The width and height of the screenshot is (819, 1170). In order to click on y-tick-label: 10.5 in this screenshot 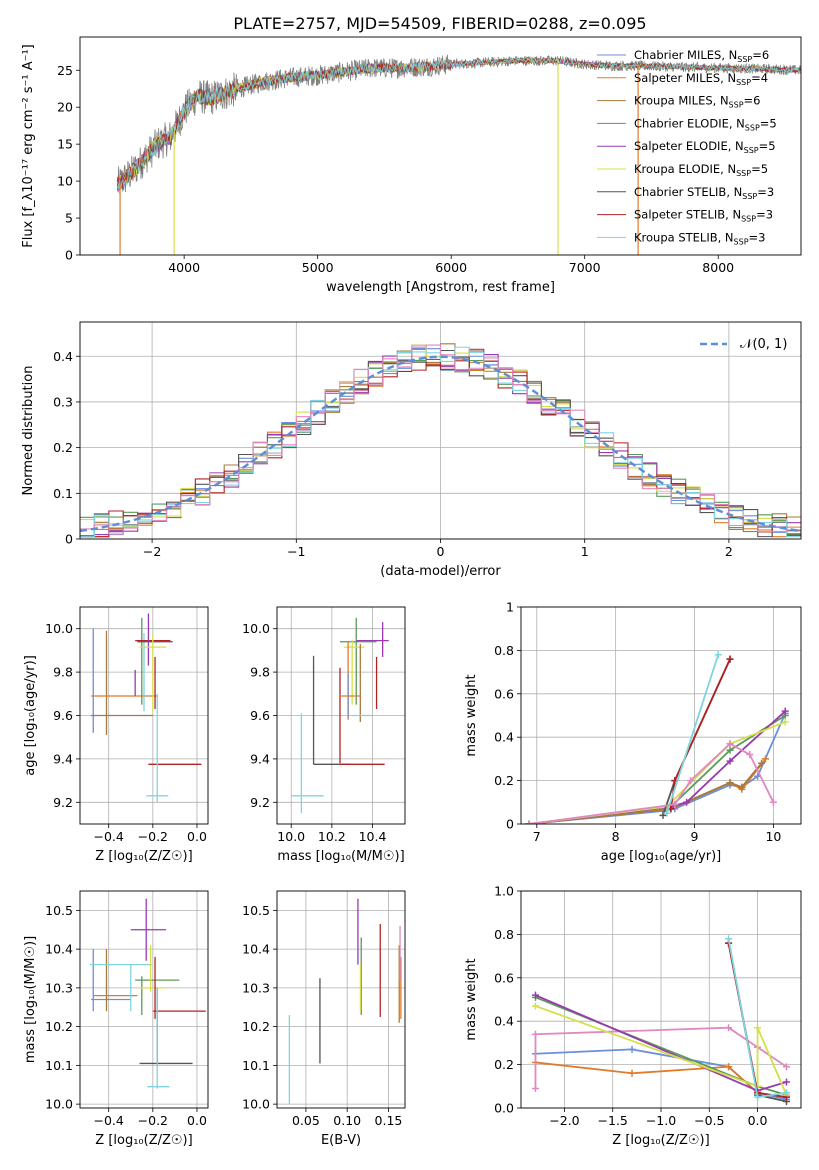, I will do `click(59, 910)`.